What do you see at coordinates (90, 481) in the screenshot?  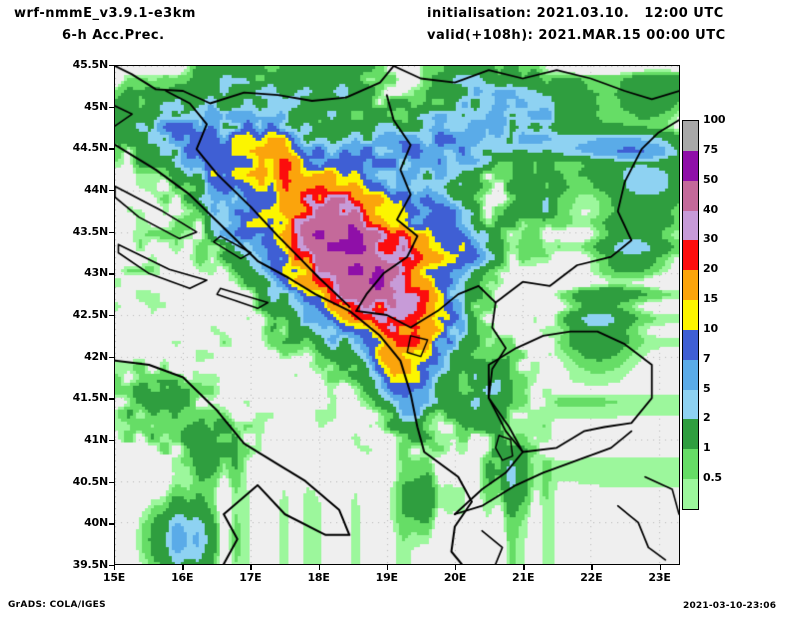 I see `y-axis-tick-label: 40.5N` at bounding box center [90, 481].